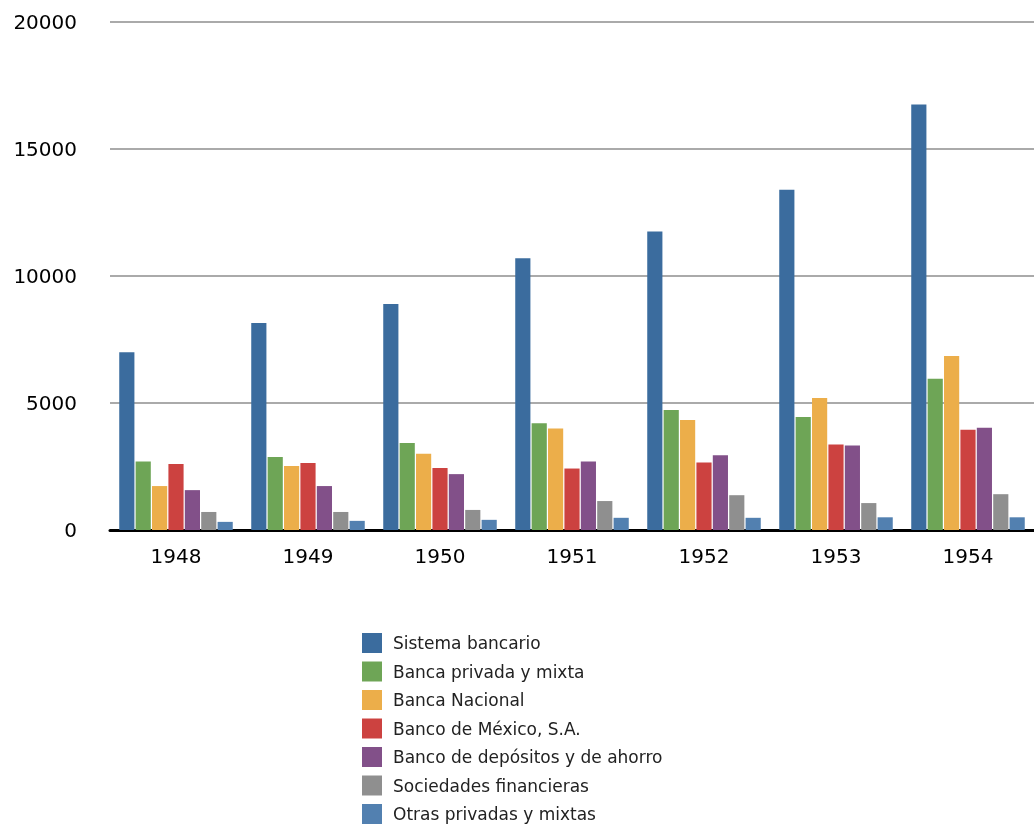 This screenshot has width=1034, height=839. Describe the element at coordinates (440, 556) in the screenshot. I see `x-tick-label: 1950` at that location.